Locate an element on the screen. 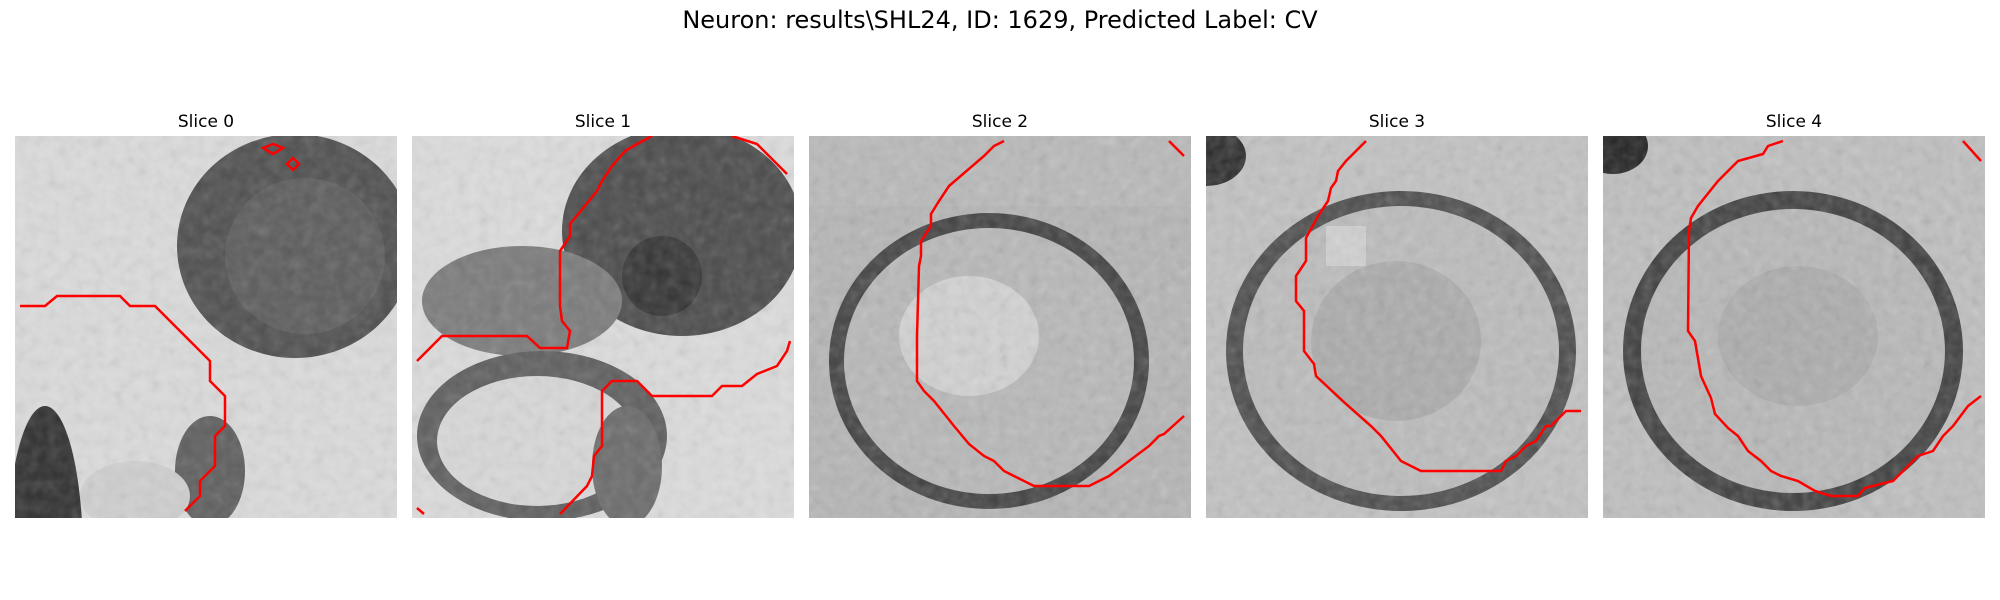 The image size is (2000, 600). slice-panel-4: Slice 4 is located at coordinates (1794, 314).